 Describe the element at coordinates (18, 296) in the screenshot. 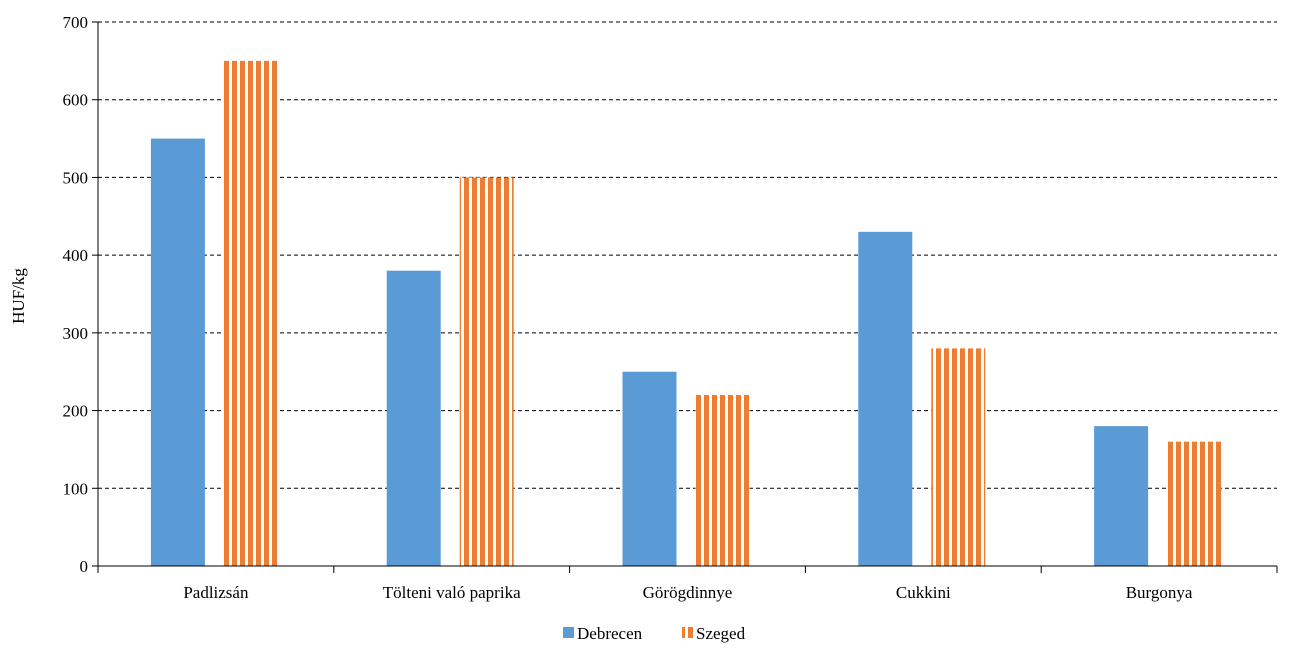

I see `y-axis-title: HUF/kg` at that location.